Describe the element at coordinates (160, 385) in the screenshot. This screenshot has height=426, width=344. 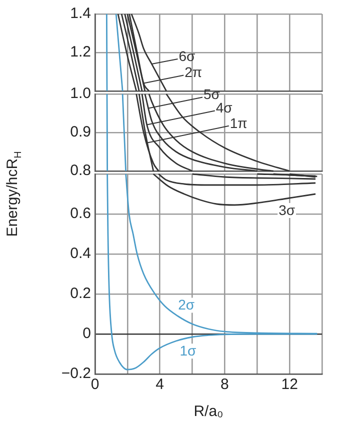
I see `x-tick-label: 4` at that location.